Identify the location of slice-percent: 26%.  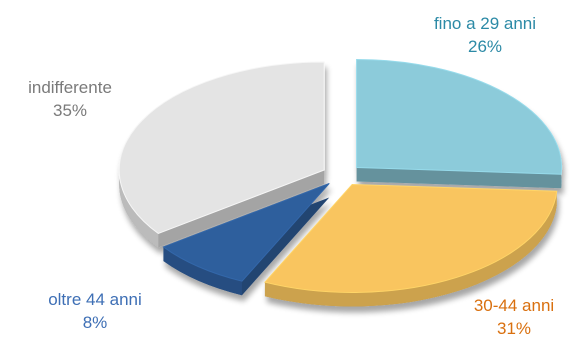
(485, 46).